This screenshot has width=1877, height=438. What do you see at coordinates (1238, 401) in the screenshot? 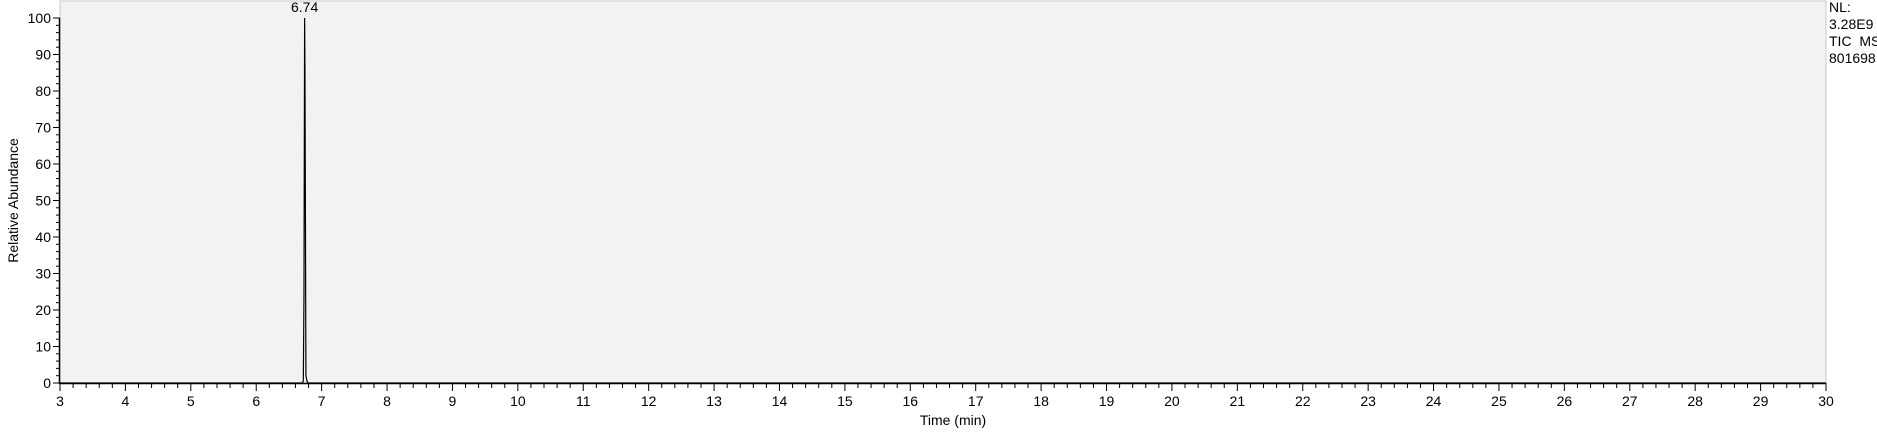
I see `x-tick-label: 21` at bounding box center [1238, 401].